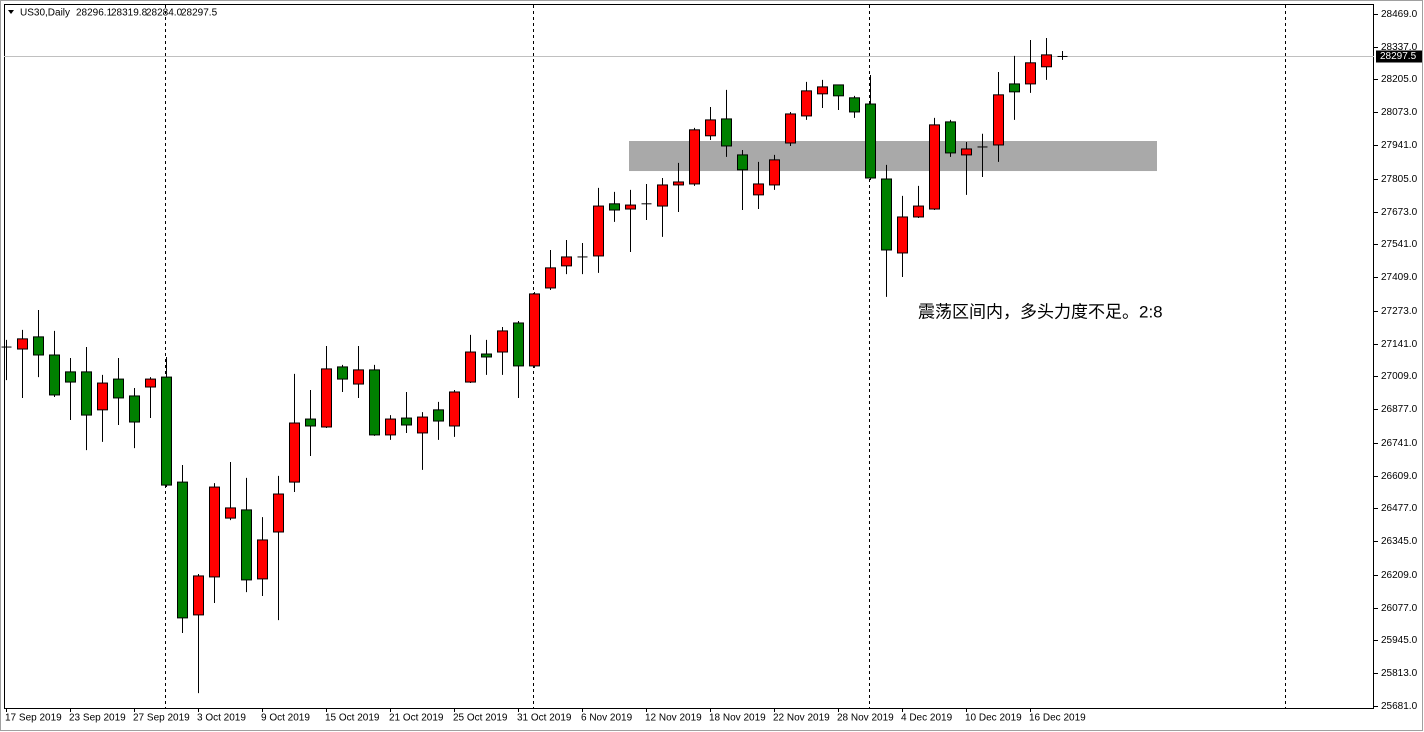 This screenshot has height=732, width=1424. What do you see at coordinates (1399, 47) in the screenshot?
I see `y-tick-label: 28337.0` at bounding box center [1399, 47].